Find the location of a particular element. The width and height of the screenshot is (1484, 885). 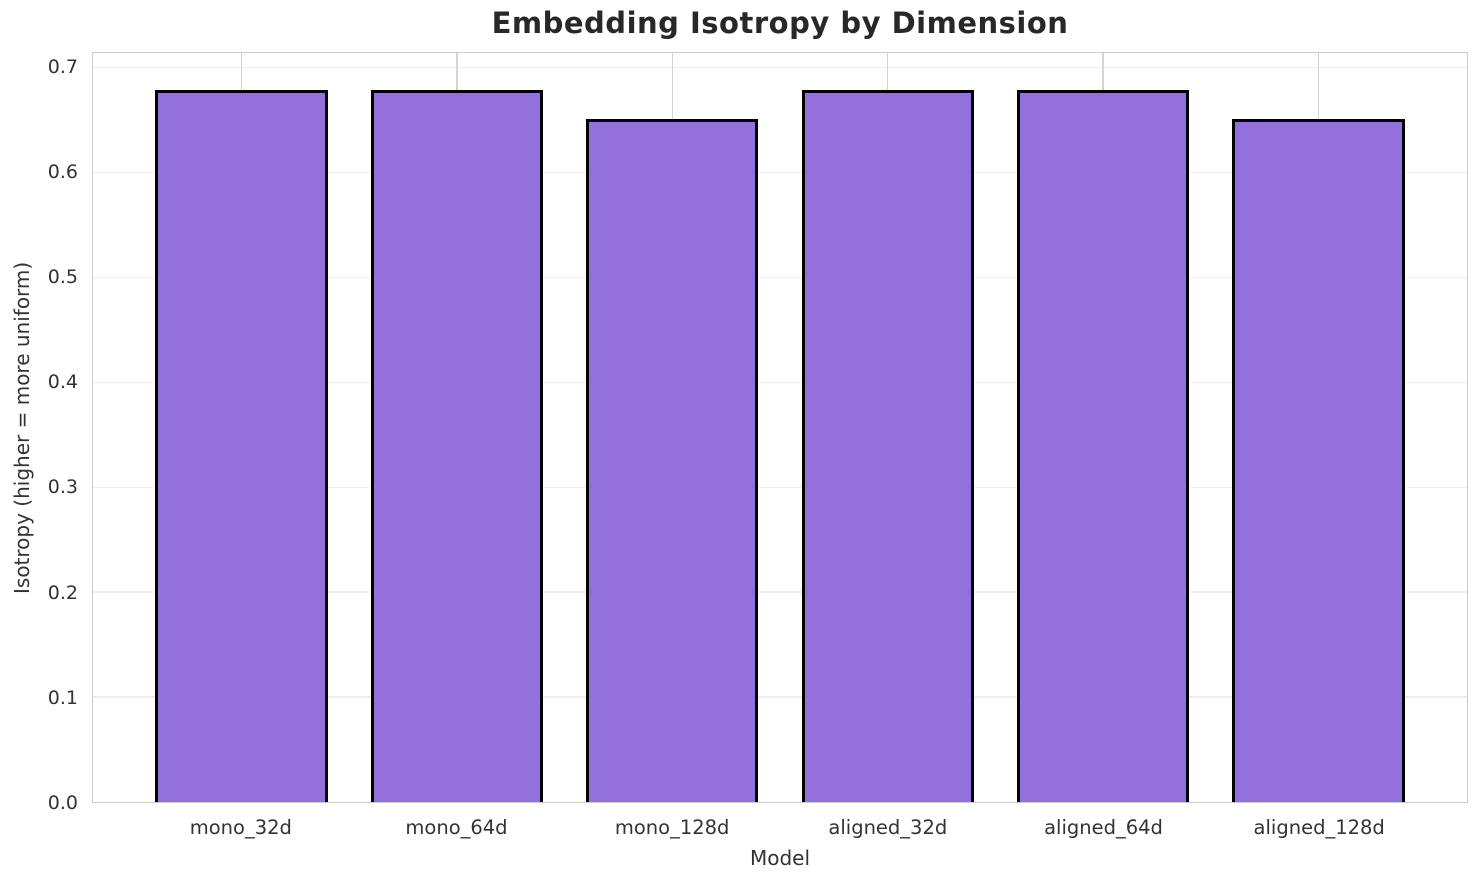

gridline-y-0.5 is located at coordinates (780, 277).